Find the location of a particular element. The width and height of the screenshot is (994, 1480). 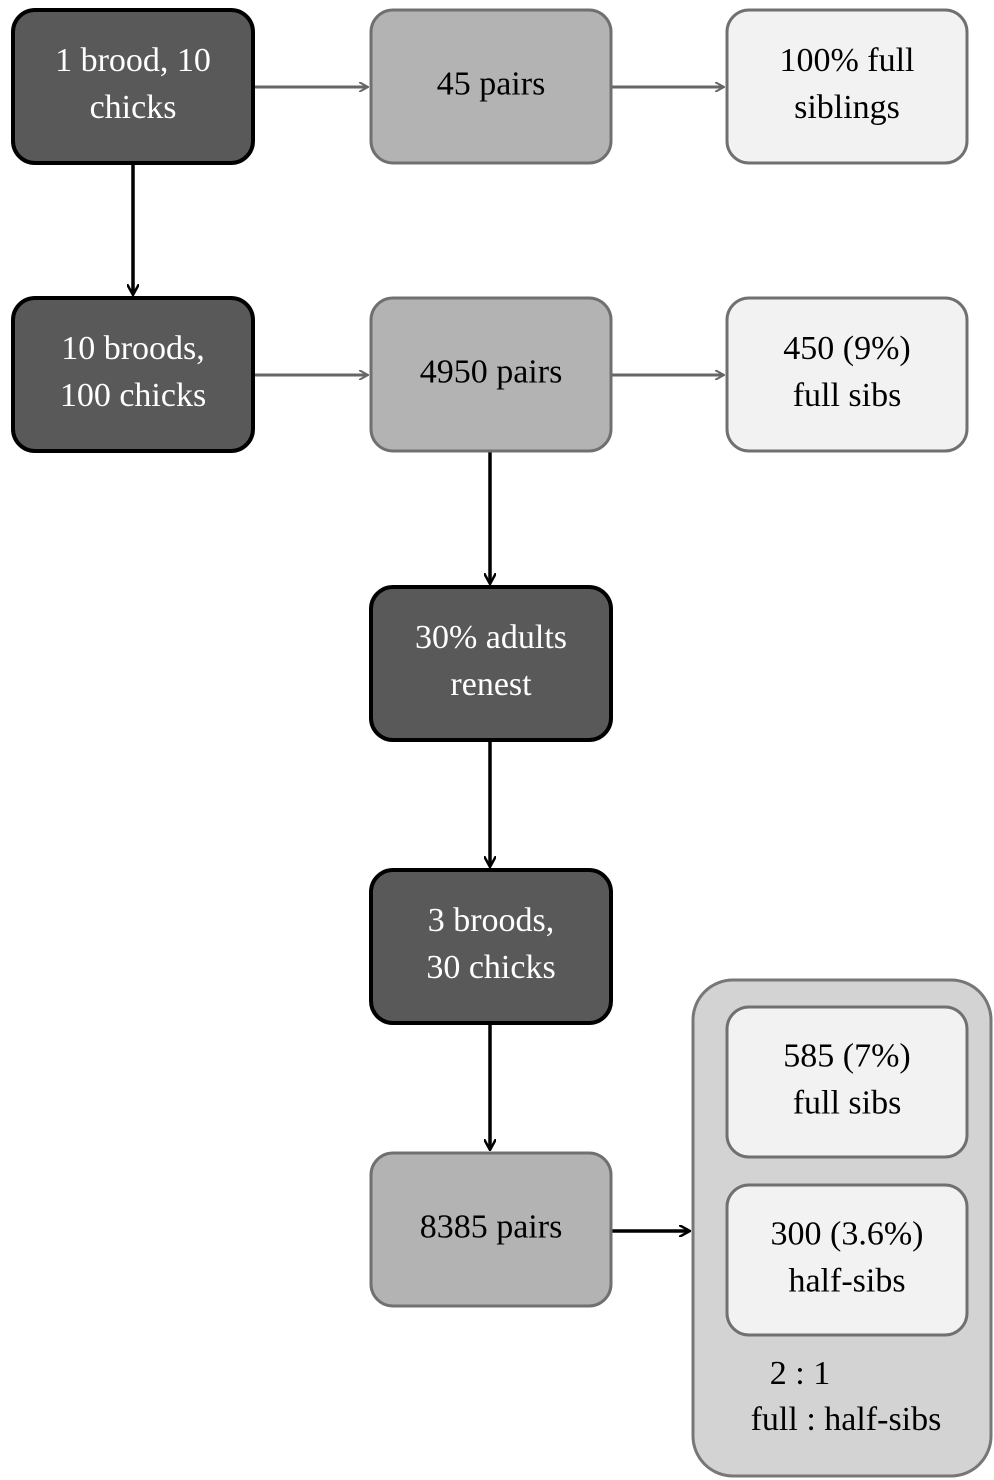

node-label: chicks is located at coordinates (133, 107).